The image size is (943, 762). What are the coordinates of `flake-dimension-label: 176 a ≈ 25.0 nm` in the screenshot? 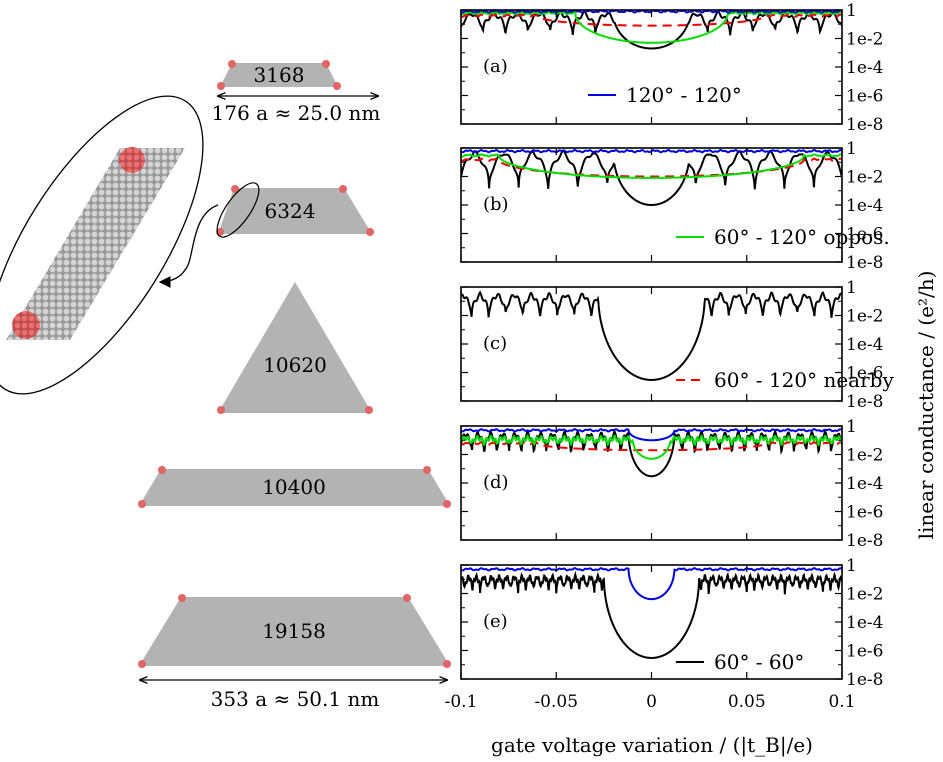 It's located at (296, 113).